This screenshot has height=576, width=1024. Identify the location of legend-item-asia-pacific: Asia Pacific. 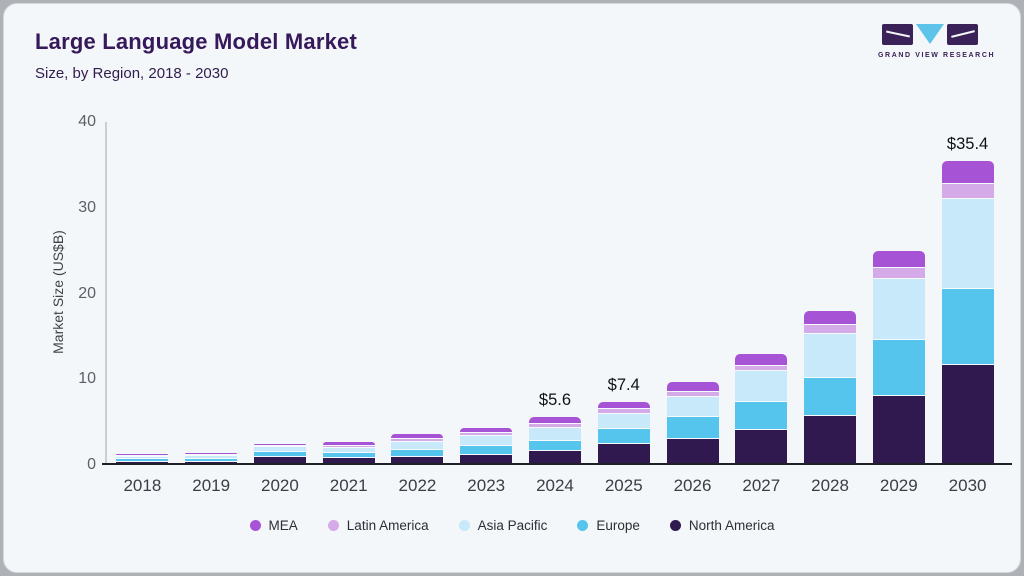
(503, 525).